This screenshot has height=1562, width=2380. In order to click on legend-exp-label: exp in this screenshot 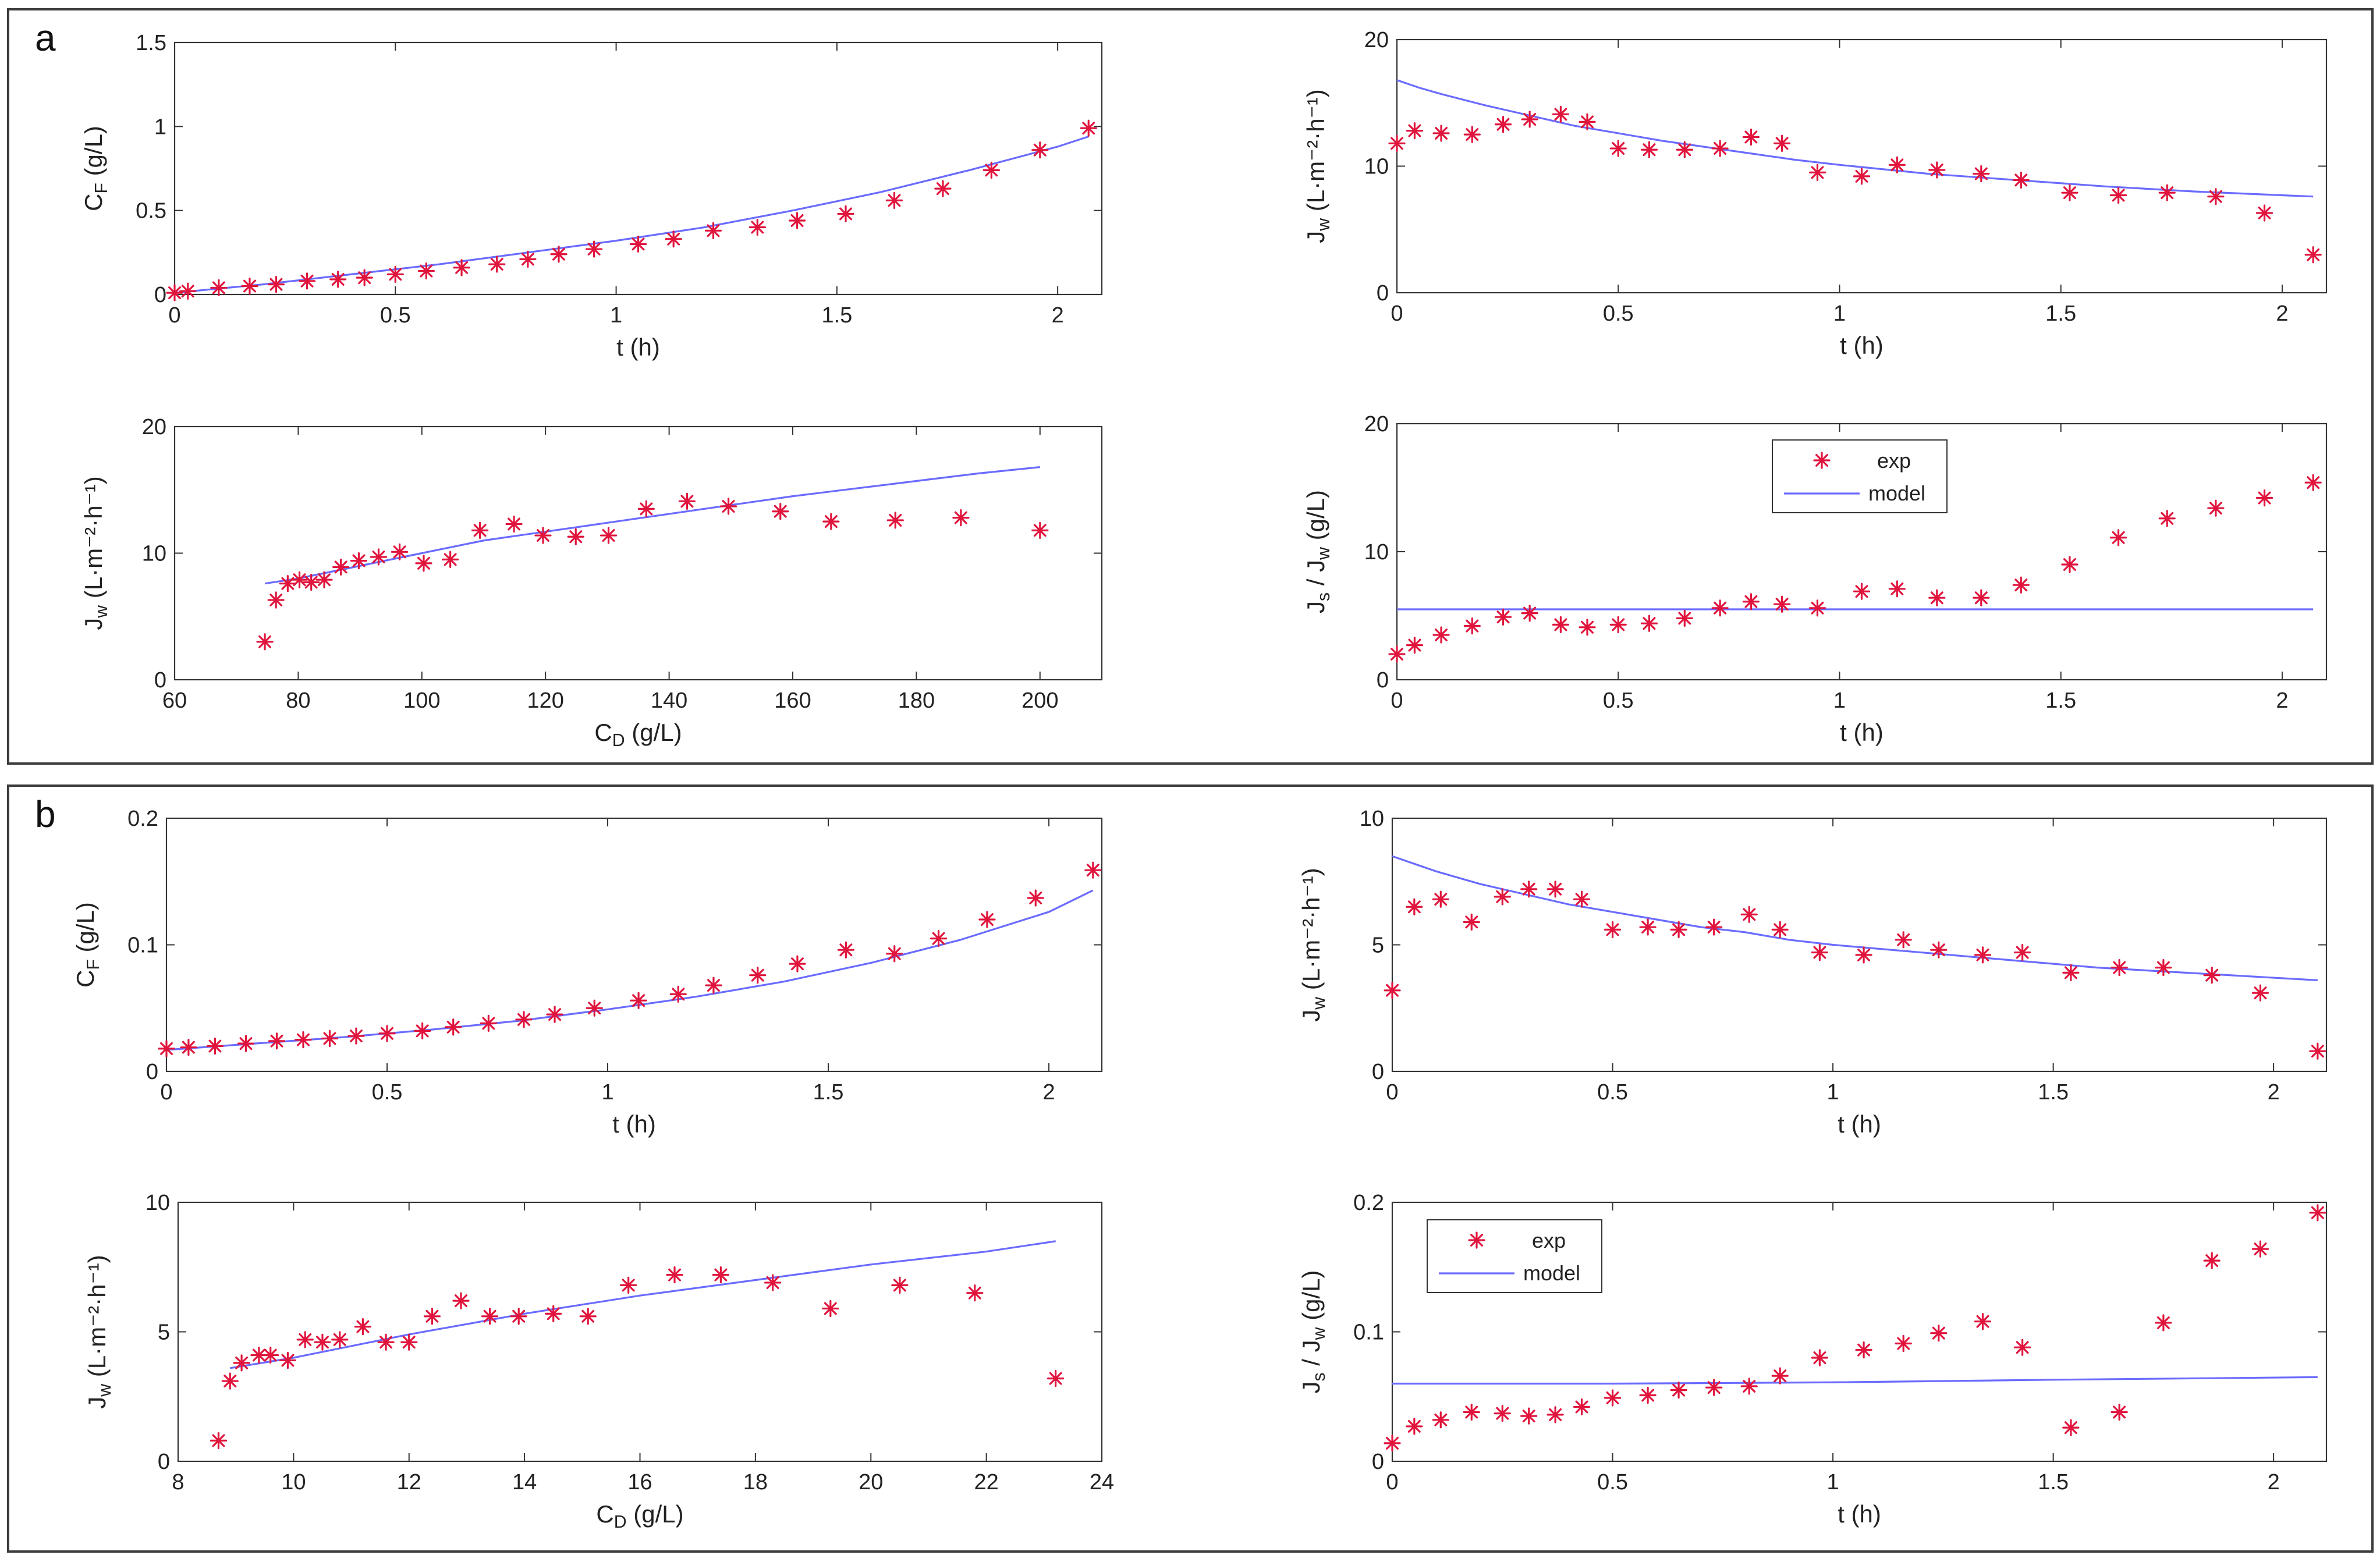, I will do `click(1549, 1240)`.